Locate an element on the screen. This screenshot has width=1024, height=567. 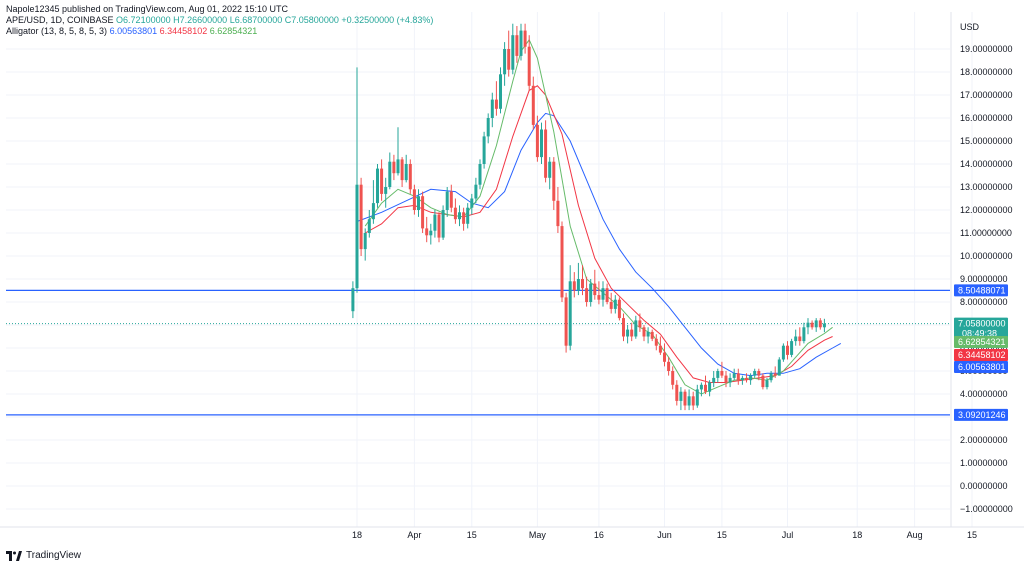
indicator-label: Alligator (13, 8, 5, 8, 5, 3) is located at coordinates (57, 31).